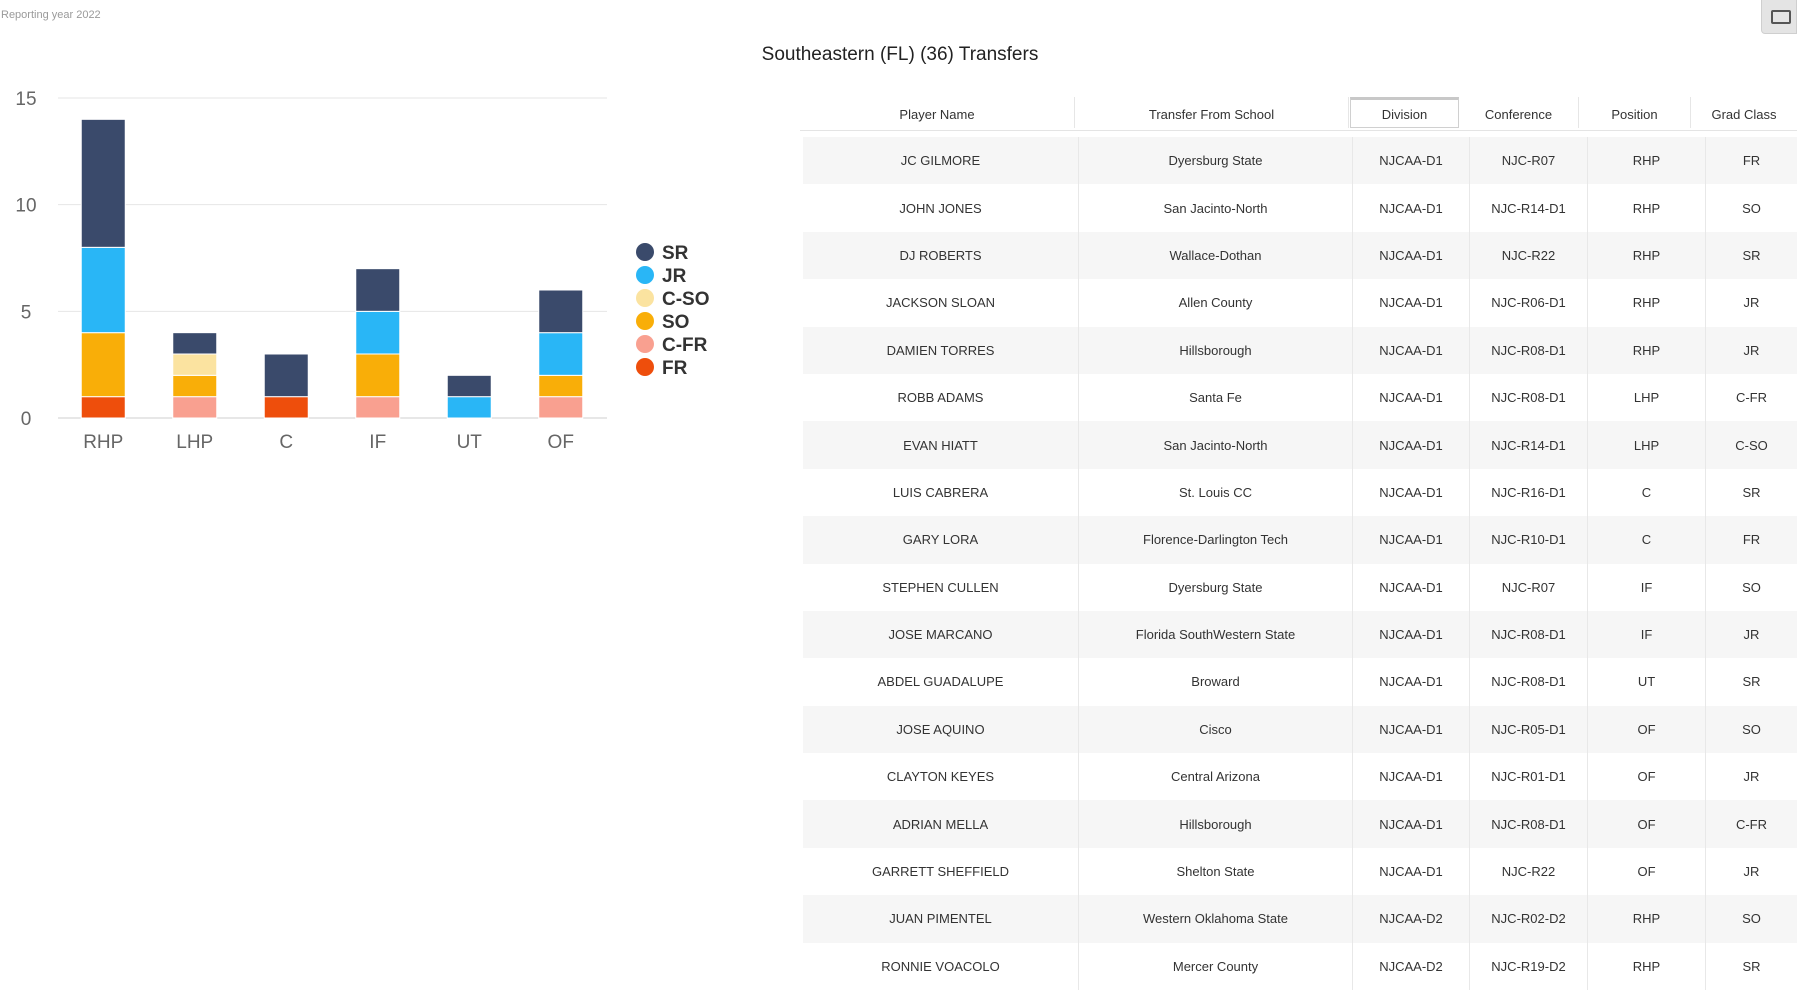  I want to click on fullscreen-button, so click(1779, 17).